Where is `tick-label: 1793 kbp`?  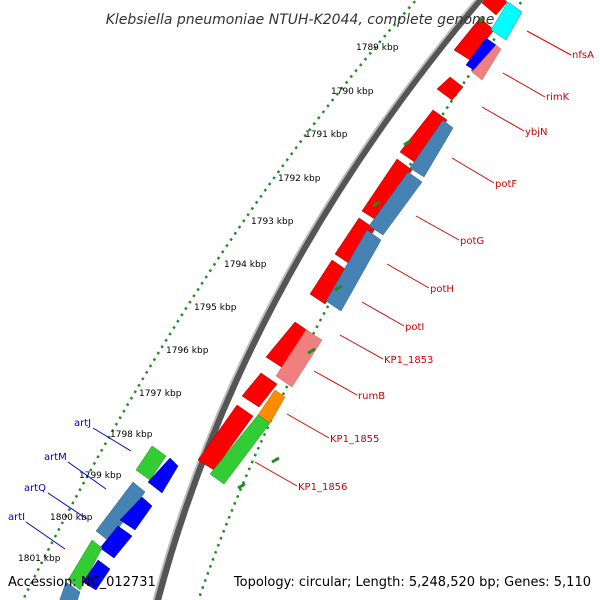
tick-label: 1793 kbp is located at coordinates (272, 222).